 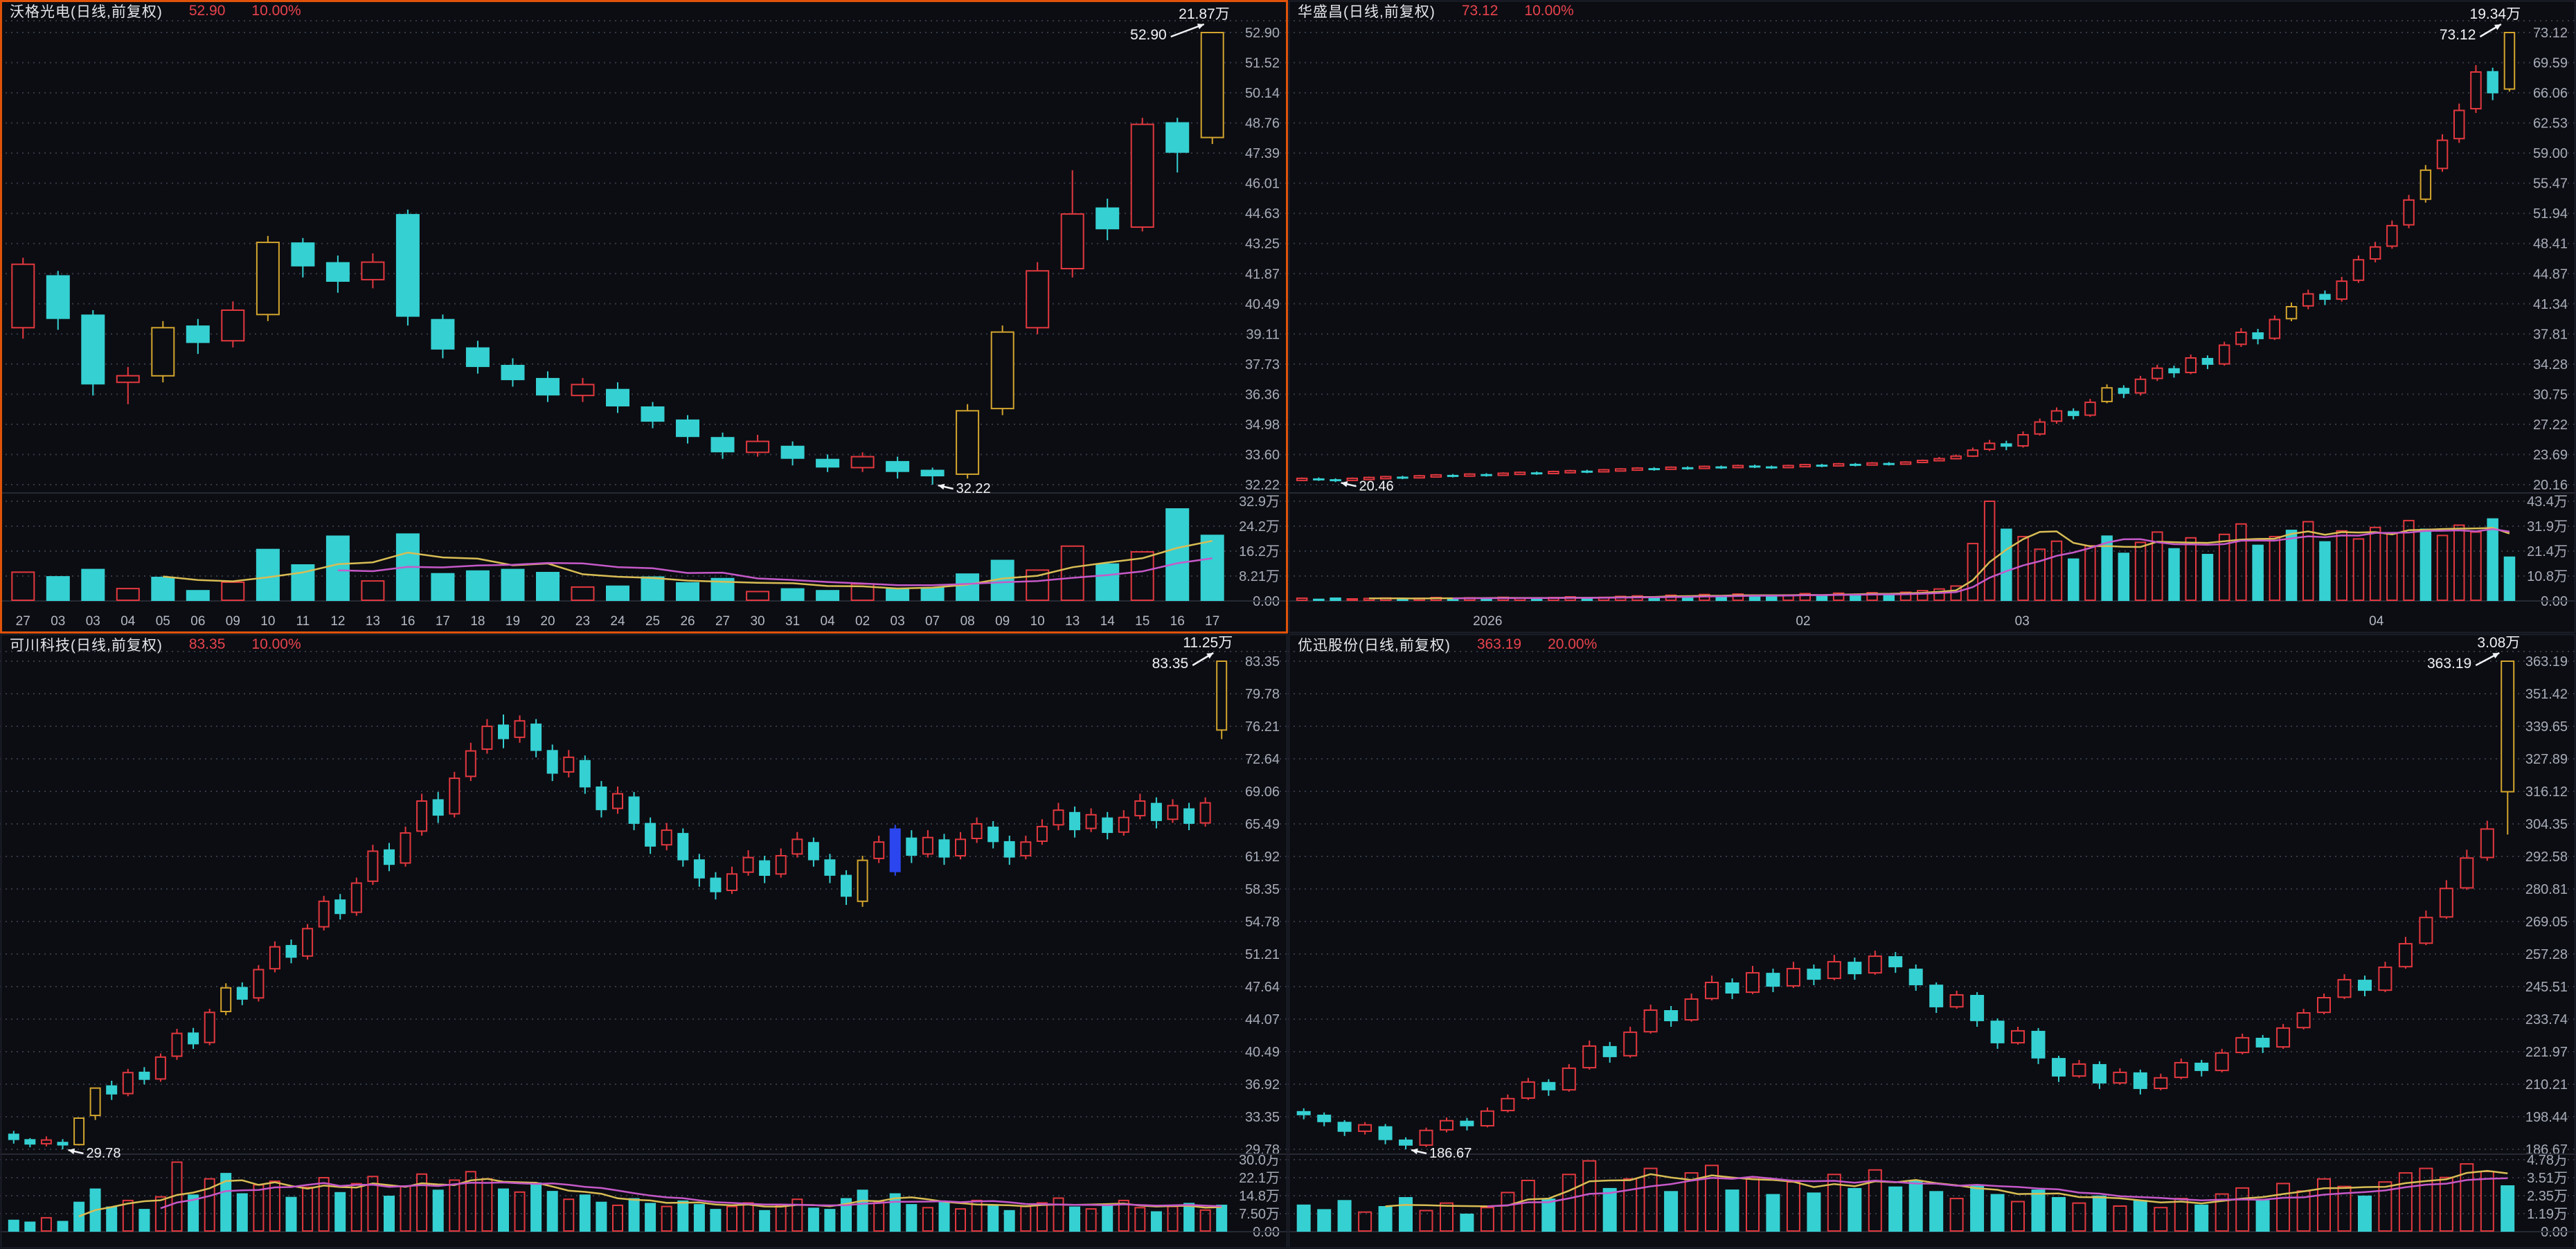 I want to click on svg-text: 02, so click(x=862, y=621).